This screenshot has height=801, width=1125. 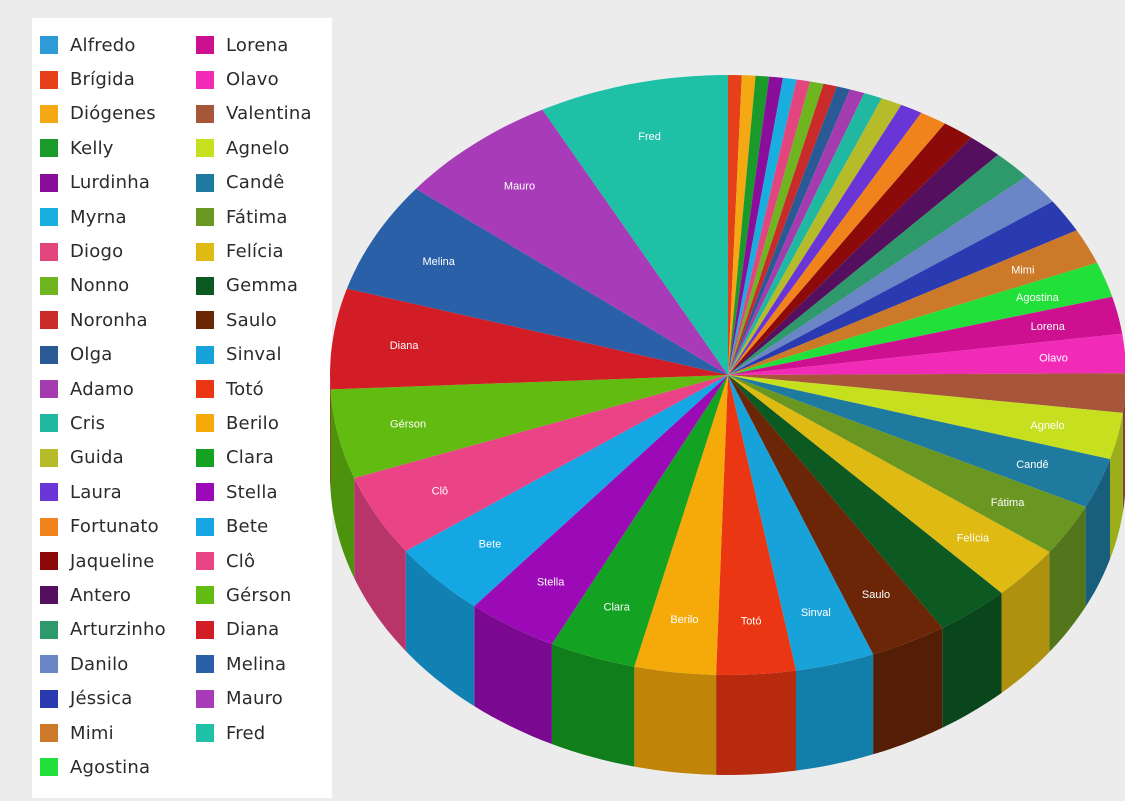 I want to click on legend-label: Bete, so click(x=247, y=527).